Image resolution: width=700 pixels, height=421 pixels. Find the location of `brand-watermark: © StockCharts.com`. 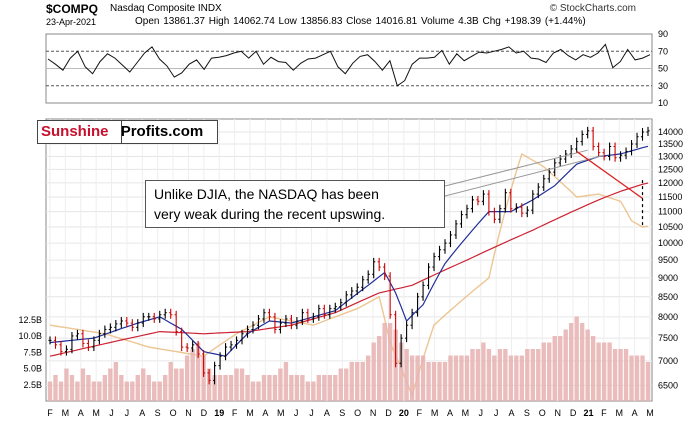

brand-watermark: © StockCharts.com is located at coordinates (592, 8).